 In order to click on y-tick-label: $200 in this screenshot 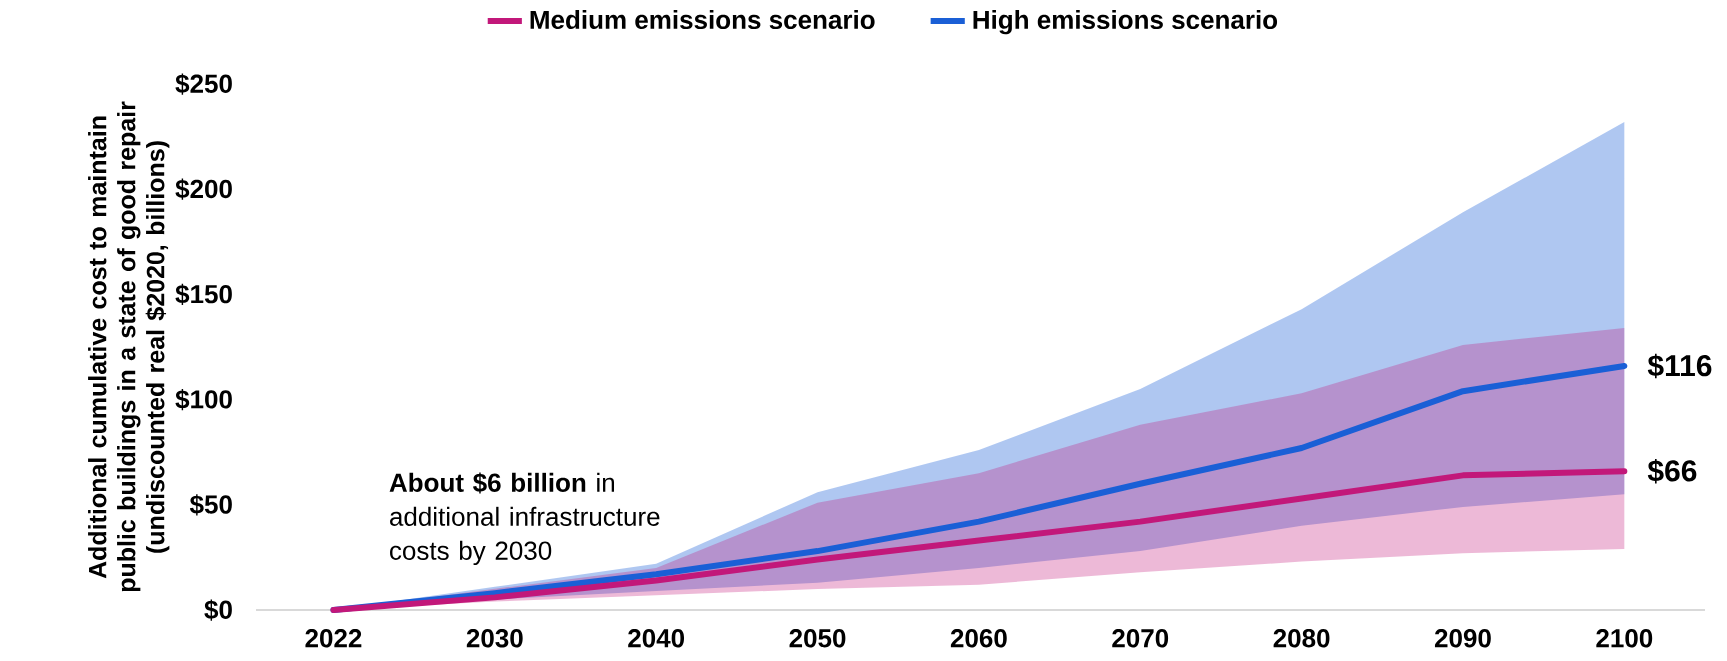, I will do `click(203, 189)`.